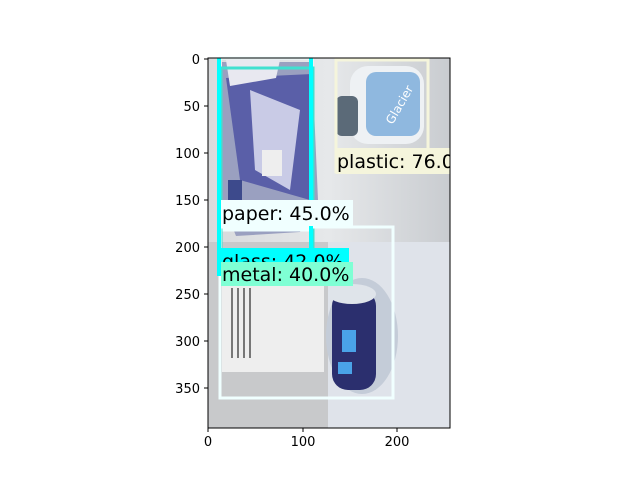 Image resolution: width=640 pixels, height=480 pixels. I want to click on label-bg-paper, so click(287, 213).